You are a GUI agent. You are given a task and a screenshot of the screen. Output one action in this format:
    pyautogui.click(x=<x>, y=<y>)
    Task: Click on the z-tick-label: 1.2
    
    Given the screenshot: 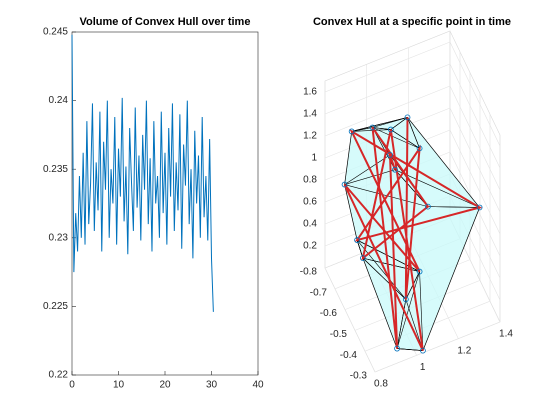 What is the action you would take?
    pyautogui.click(x=310, y=136)
    